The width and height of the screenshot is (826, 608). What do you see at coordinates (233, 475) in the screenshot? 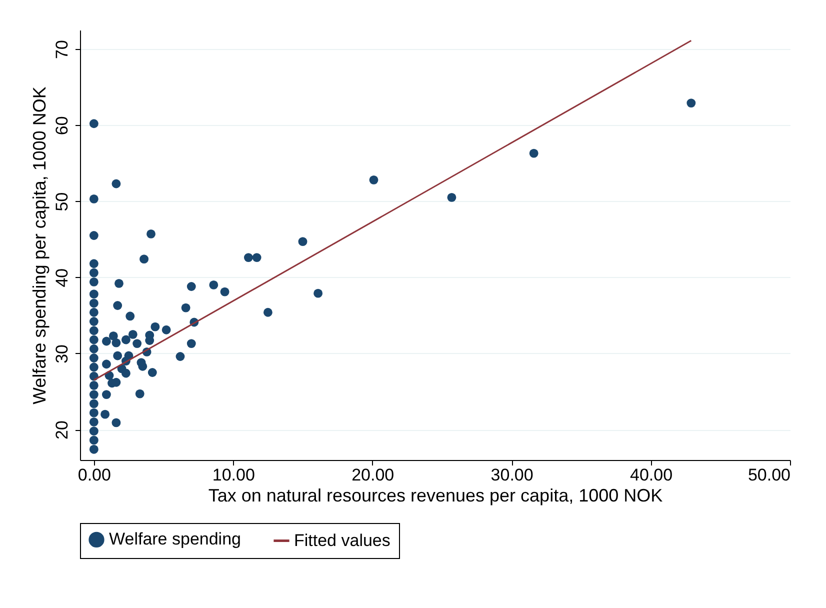
I see `x-tick-label: 10.00` at bounding box center [233, 475].